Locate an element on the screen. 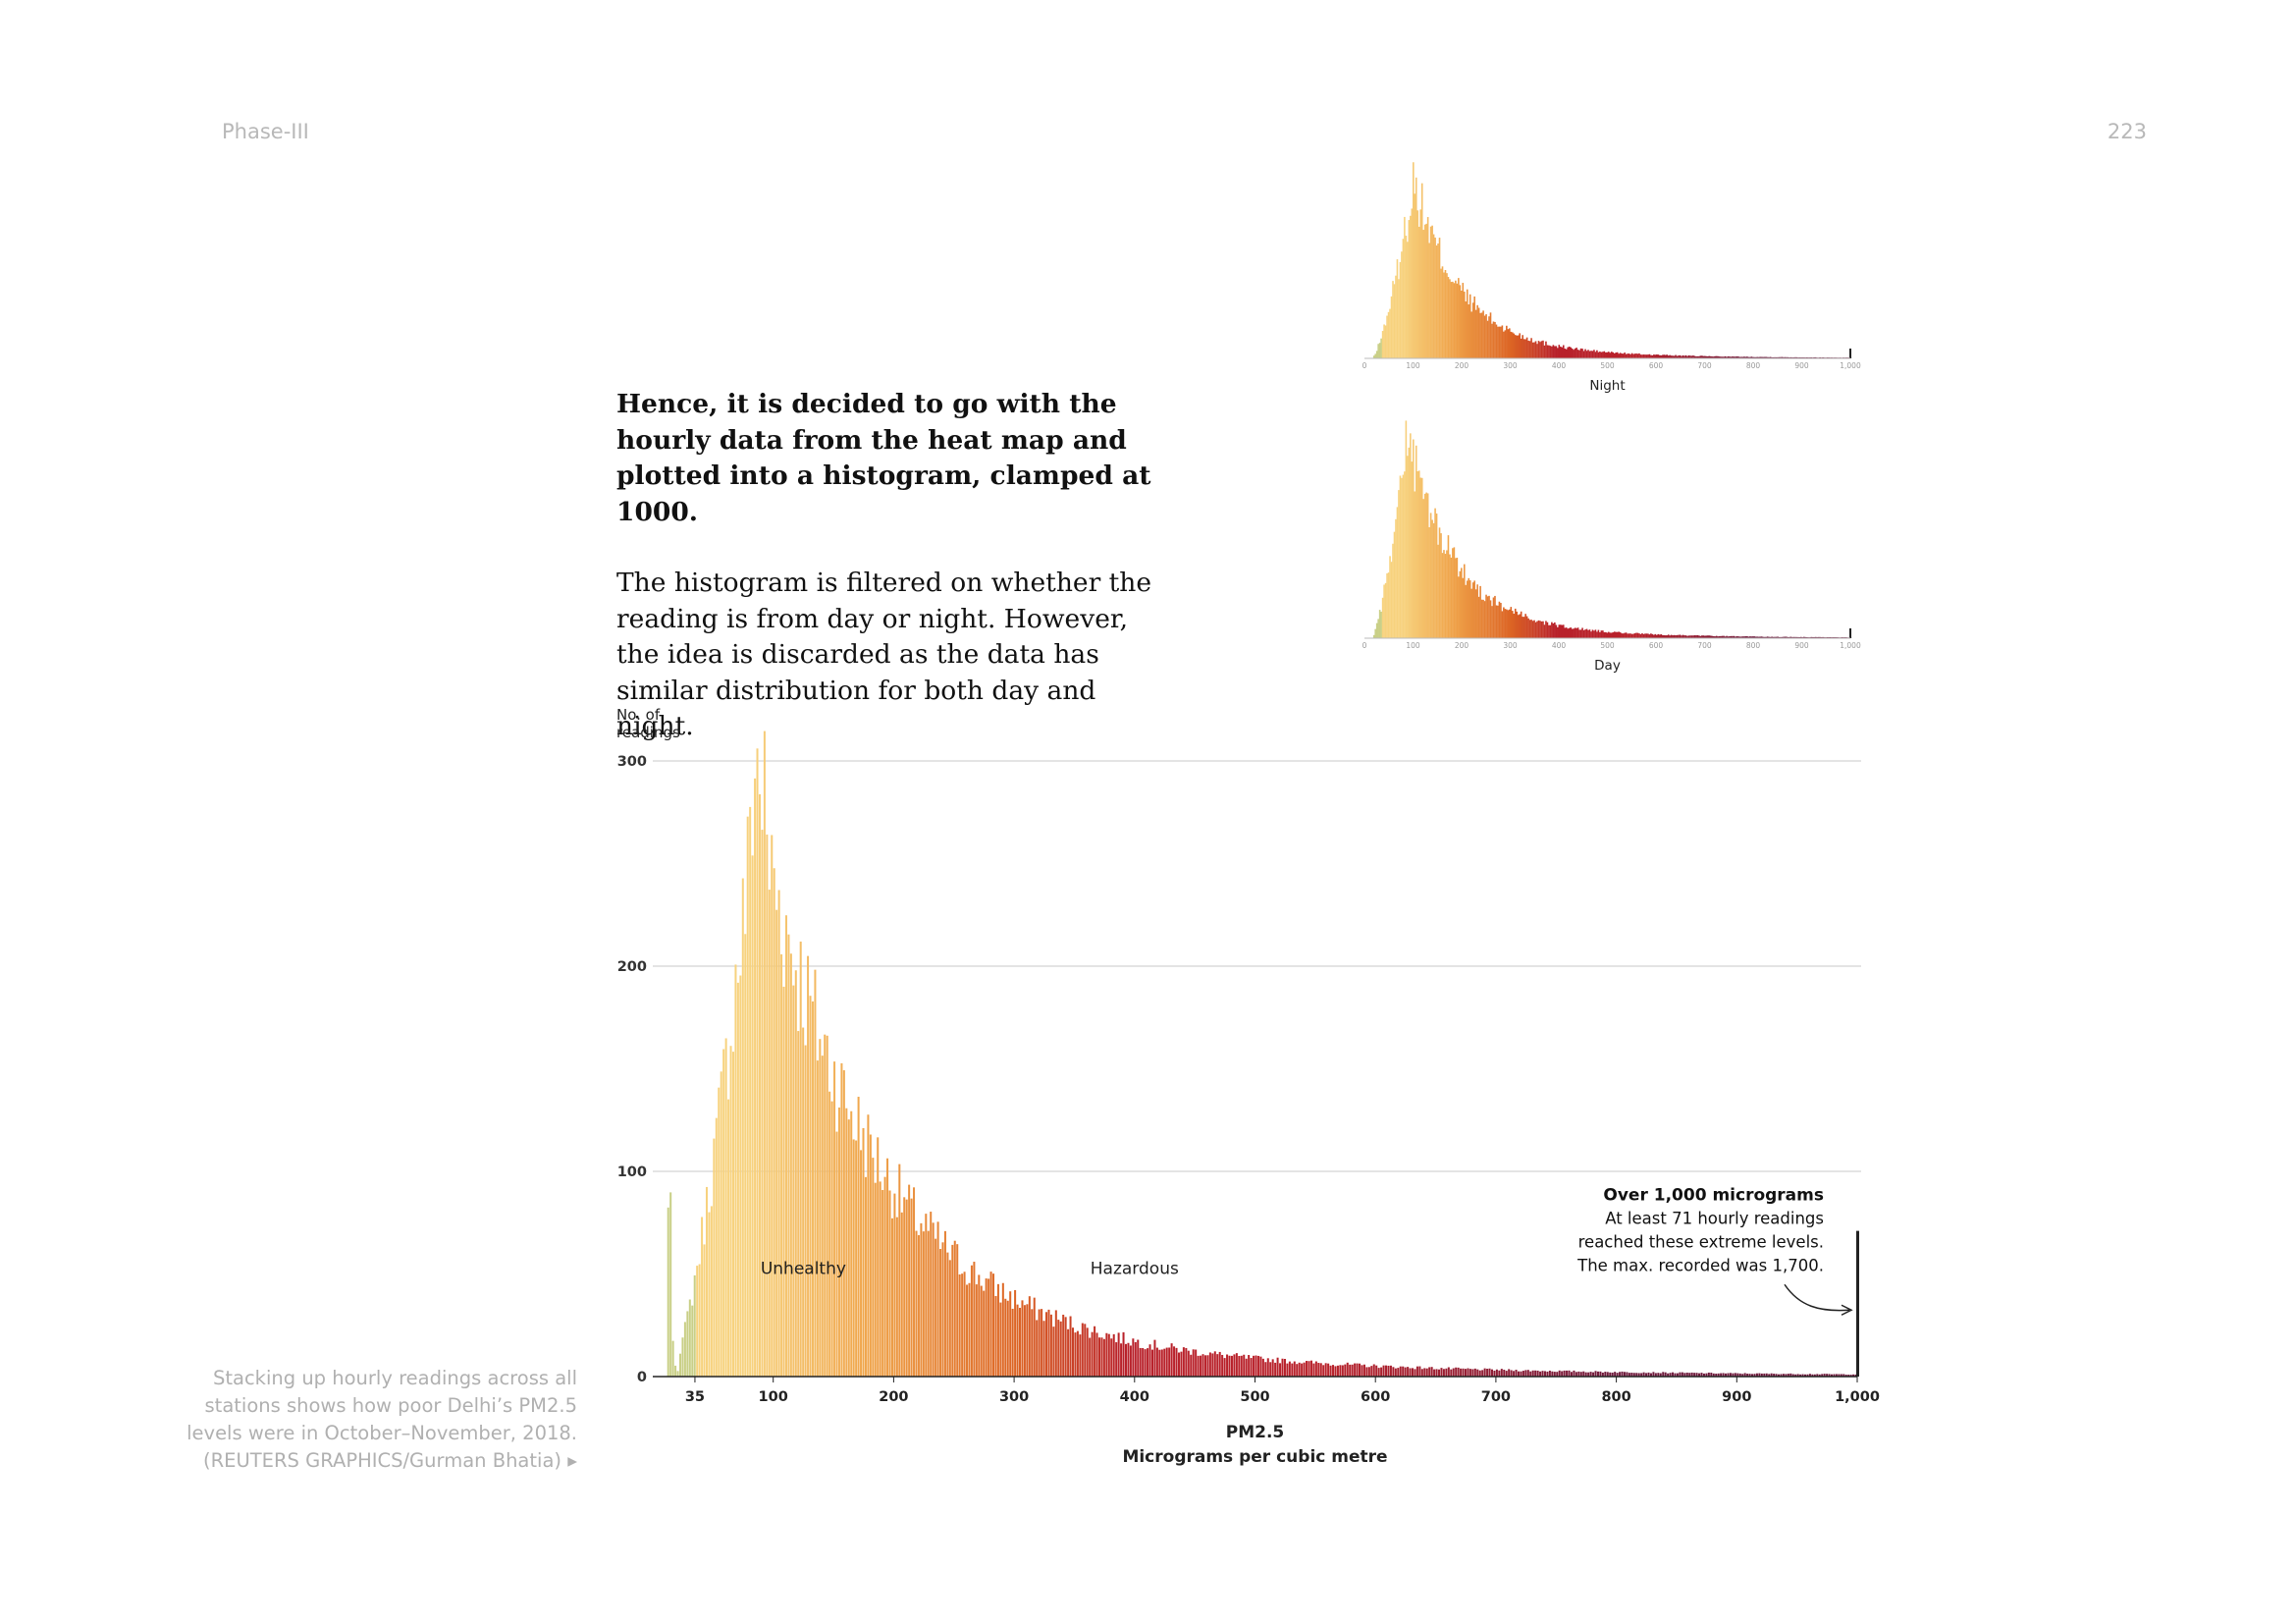 This screenshot has width=2296, height=1624. x-tick-label: 100 is located at coordinates (1413, 365).